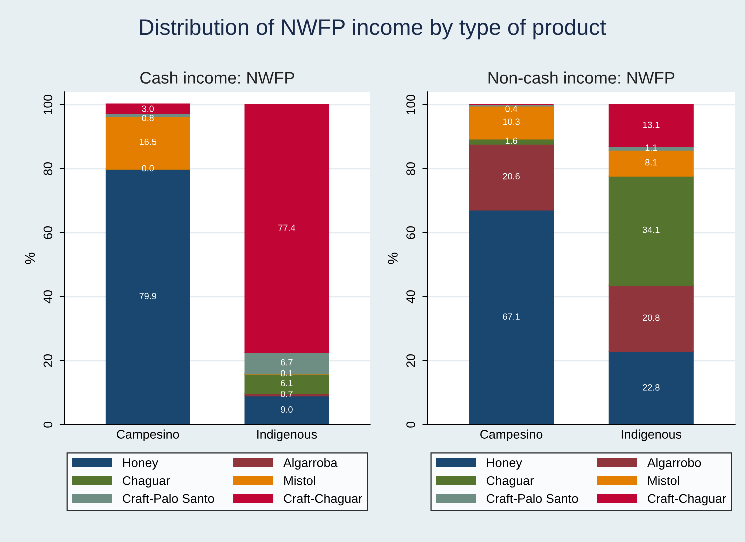 This screenshot has height=542, width=745. I want to click on data-label: 22.8, so click(651, 387).